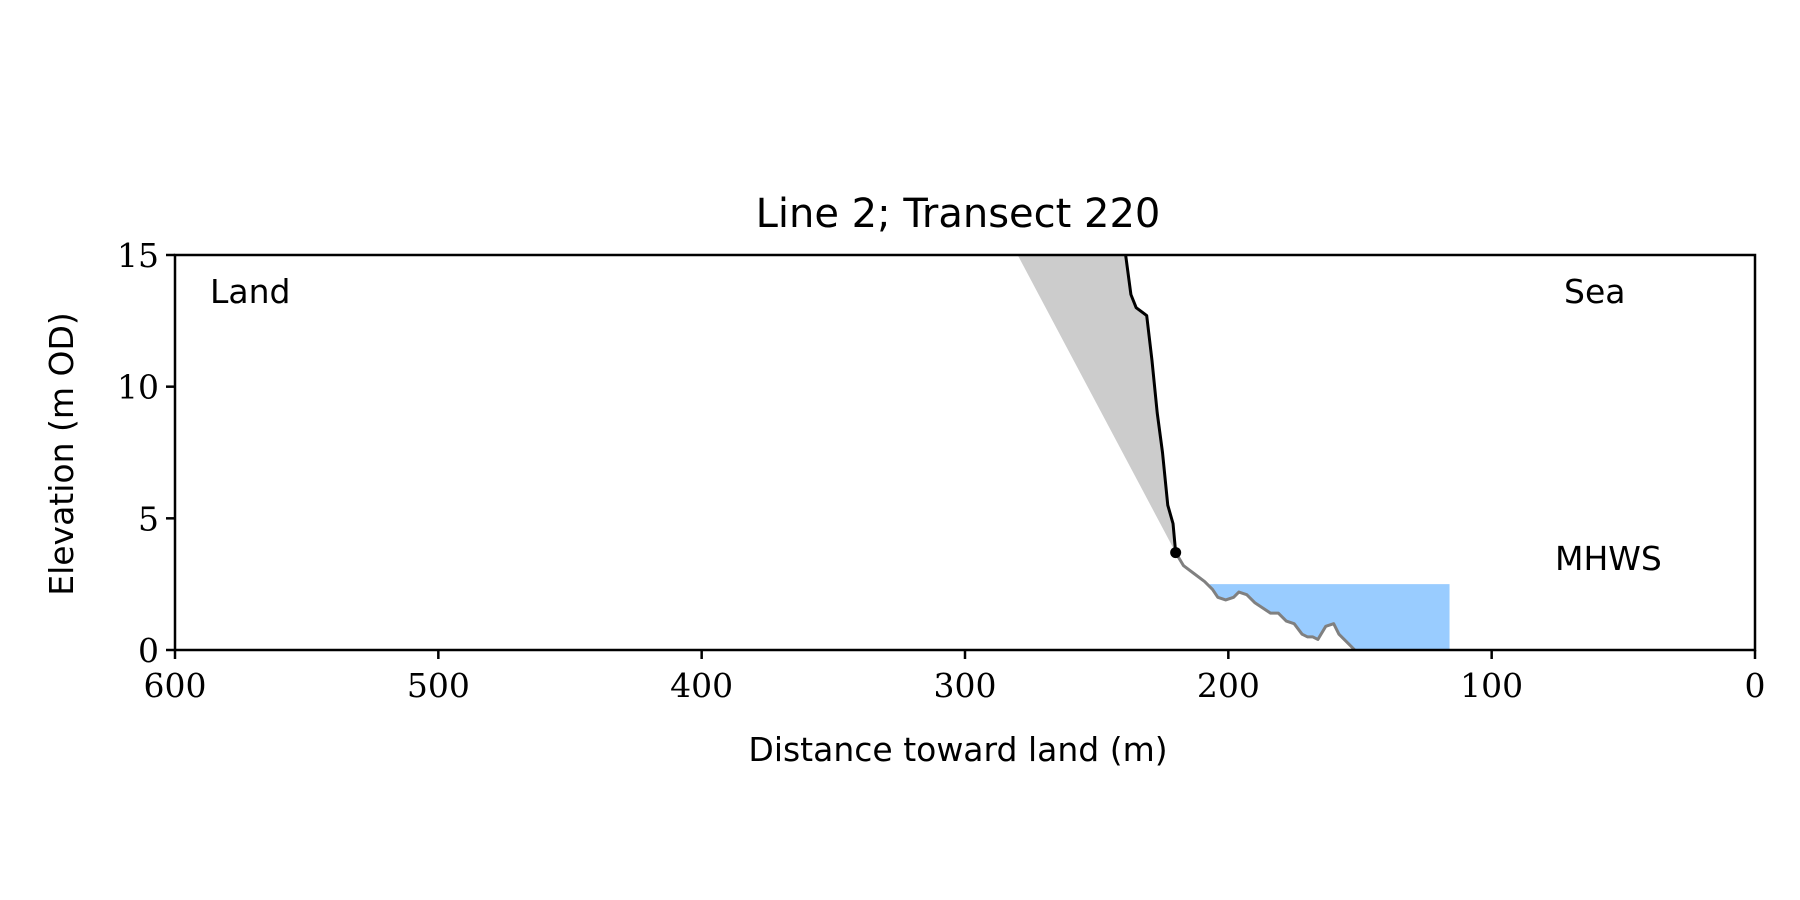  Describe the element at coordinates (1329, 617) in the screenshot. I see `mhws-water-fill` at that location.